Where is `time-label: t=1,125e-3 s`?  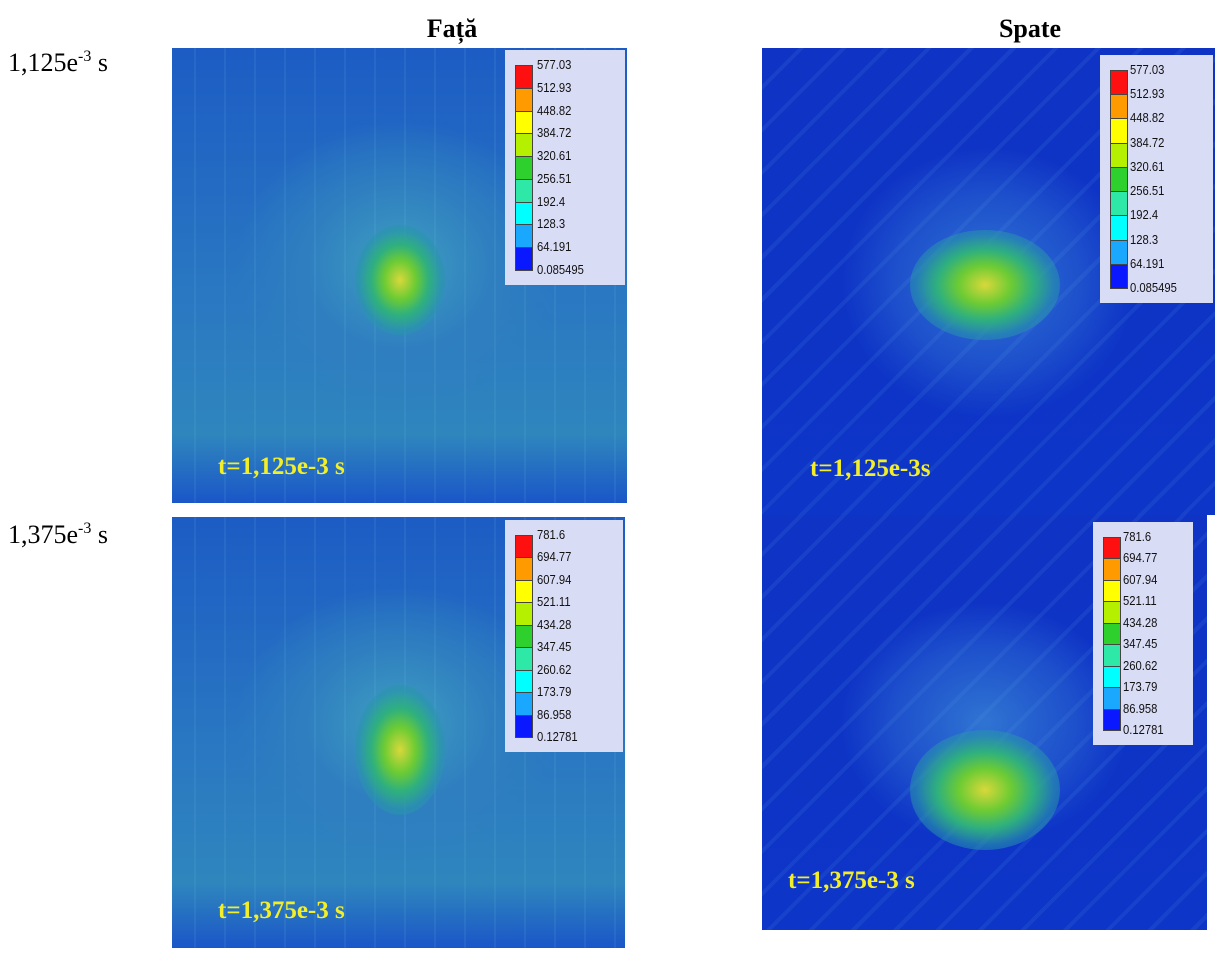 time-label: t=1,125e-3 s is located at coordinates (281, 466).